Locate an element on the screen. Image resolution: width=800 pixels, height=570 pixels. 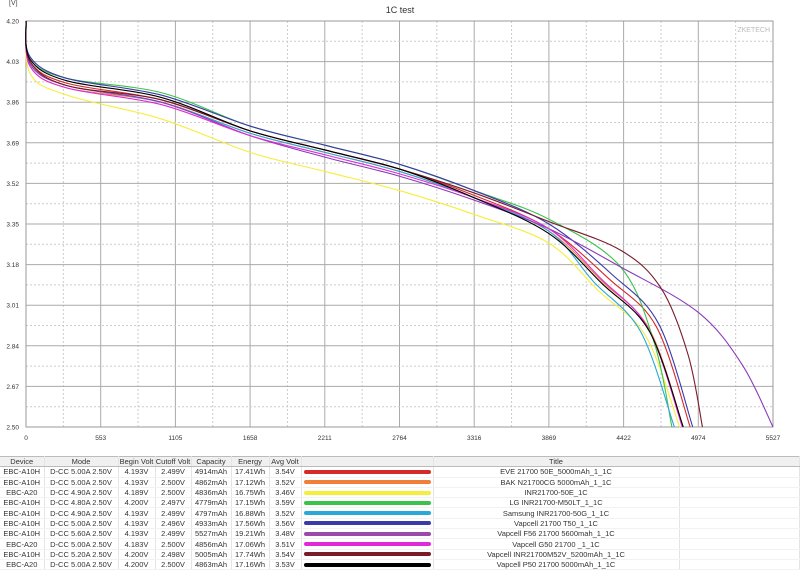
header-mode: Mode is located at coordinates (81, 461).